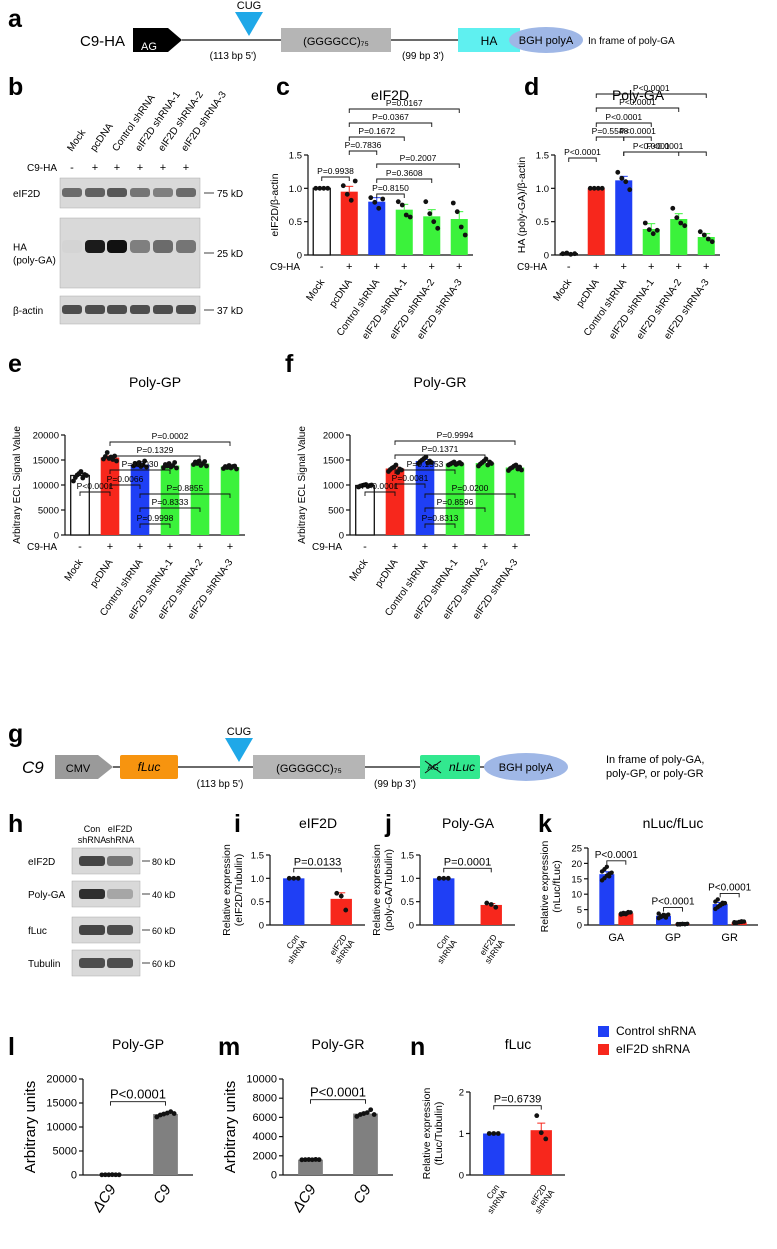 The image size is (777, 1249). What do you see at coordinates (610, 131) in the screenshot?
I see `chart-d-p-4: P=0.5548` at bounding box center [610, 131].